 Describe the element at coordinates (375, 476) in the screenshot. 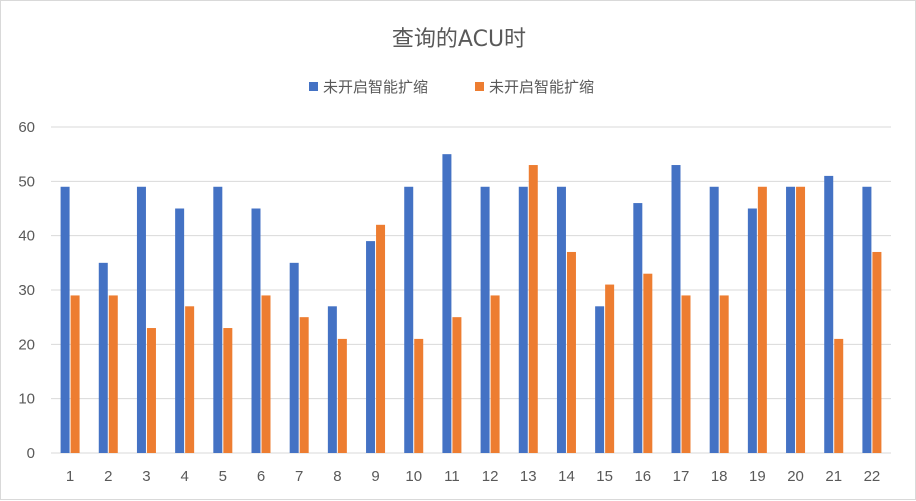

I see `x-tick-label: 9` at that location.